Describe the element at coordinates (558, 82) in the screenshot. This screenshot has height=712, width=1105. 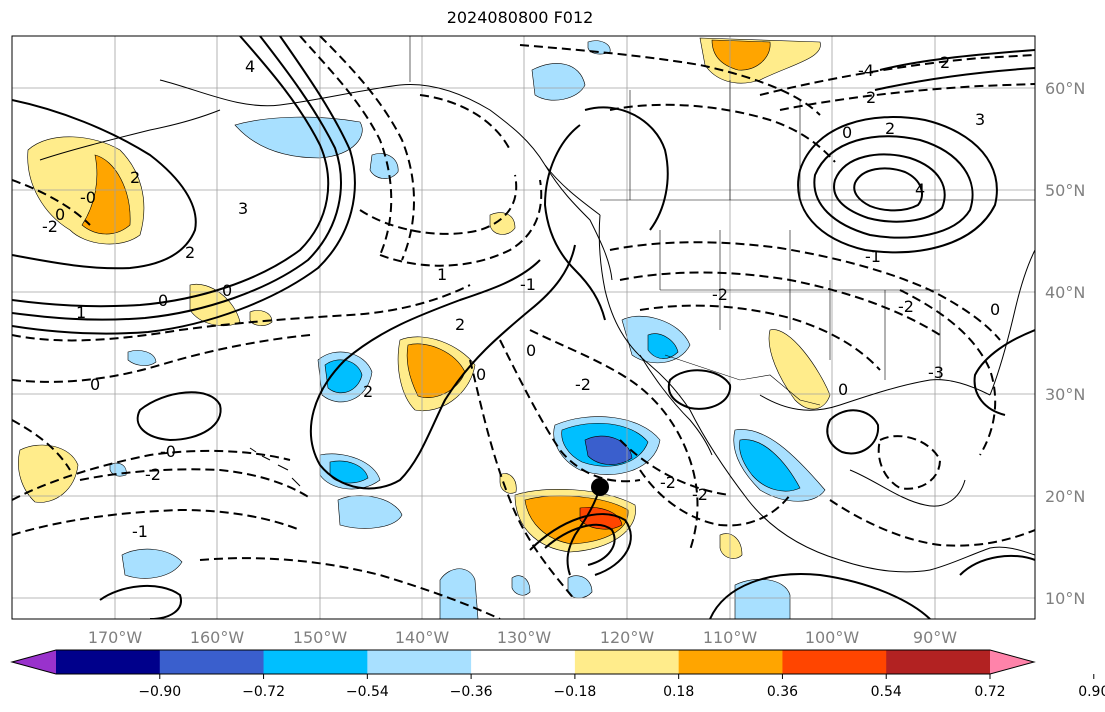
I see `shade-gulf-negative` at that location.